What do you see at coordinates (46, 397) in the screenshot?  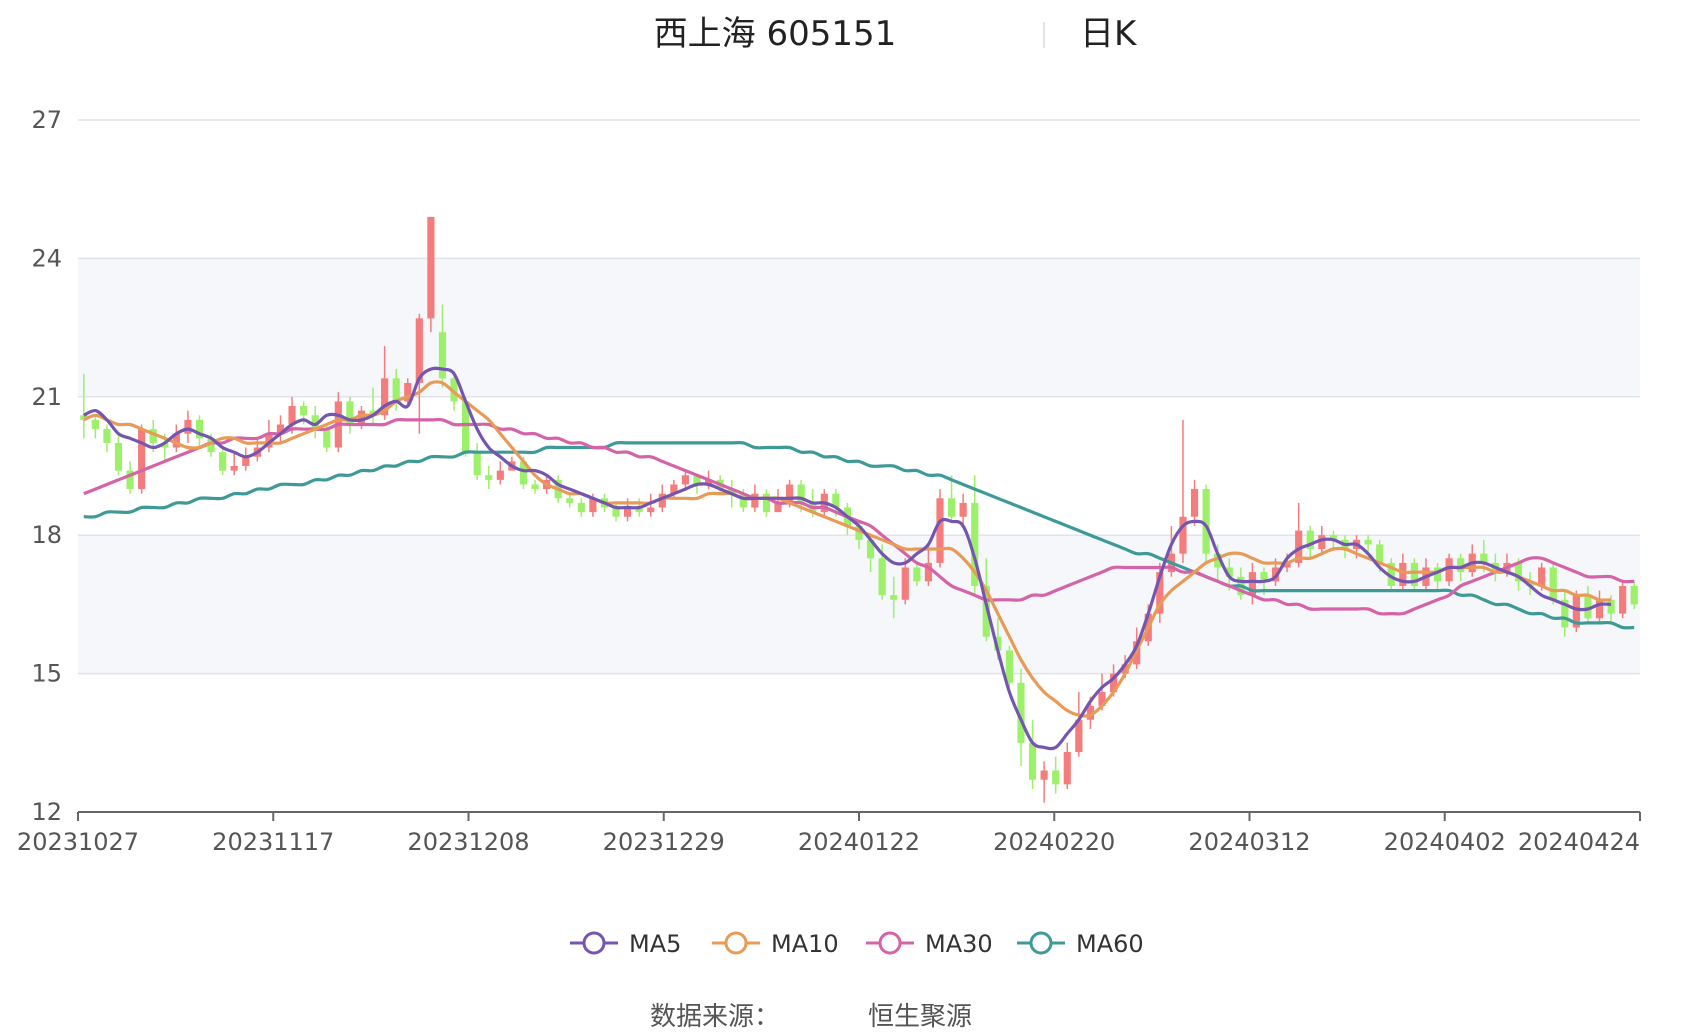 I see `y-tick-label: 21` at bounding box center [46, 397].